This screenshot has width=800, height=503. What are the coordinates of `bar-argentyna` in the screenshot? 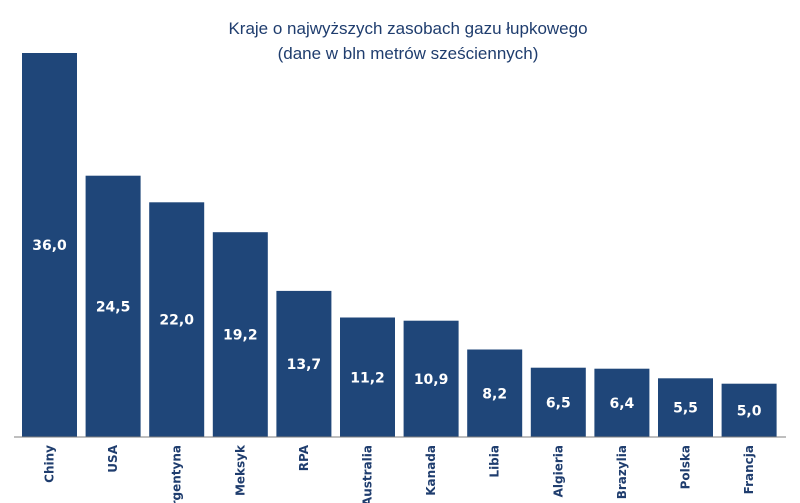 It's located at (177, 319).